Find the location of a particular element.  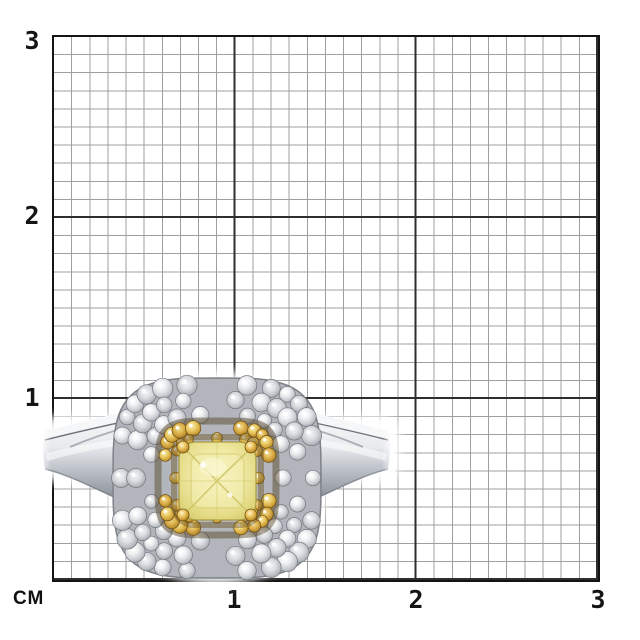

yellow-diamond is located at coordinates (165, 455).